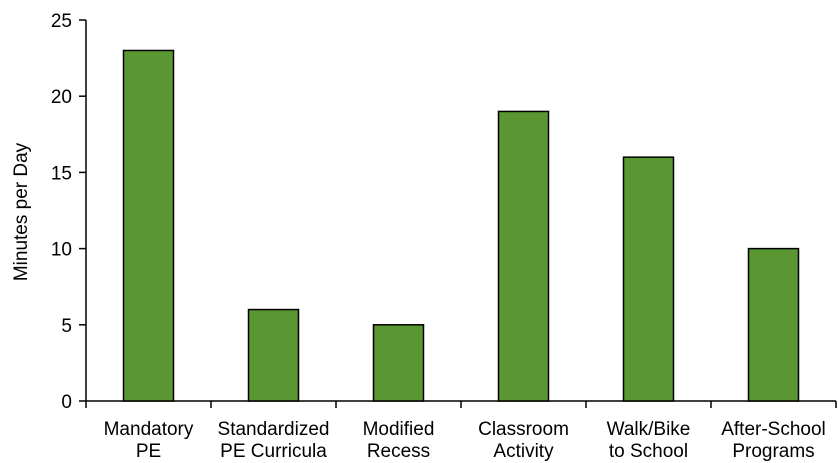  Describe the element at coordinates (773, 440) in the screenshot. I see `x-category-label: After-School Programs` at that location.